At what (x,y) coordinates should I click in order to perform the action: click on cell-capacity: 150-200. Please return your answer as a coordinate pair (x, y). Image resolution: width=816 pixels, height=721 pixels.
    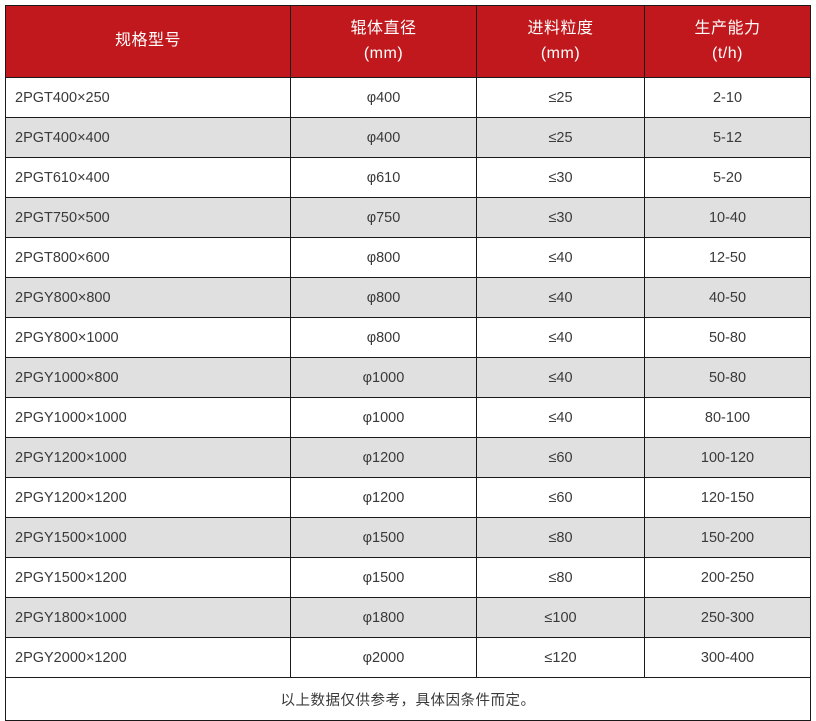
    Looking at the image, I should click on (727, 537).